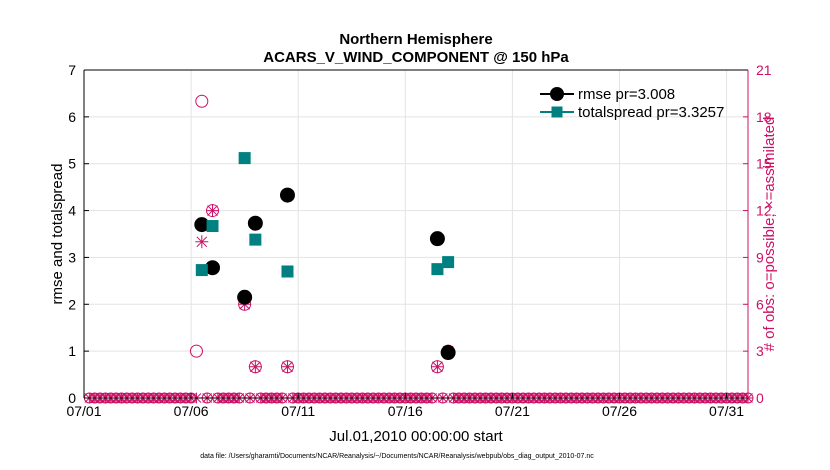  I want to click on y-tick-label-left: 5, so click(72, 164).